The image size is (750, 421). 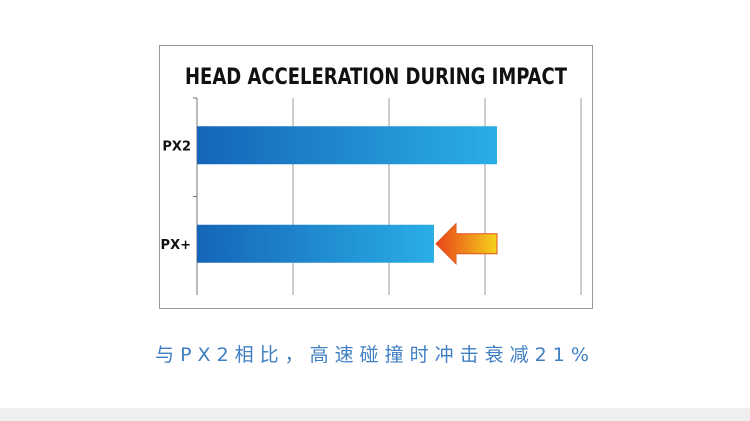 What do you see at coordinates (347, 194) in the screenshot?
I see `bars` at bounding box center [347, 194].